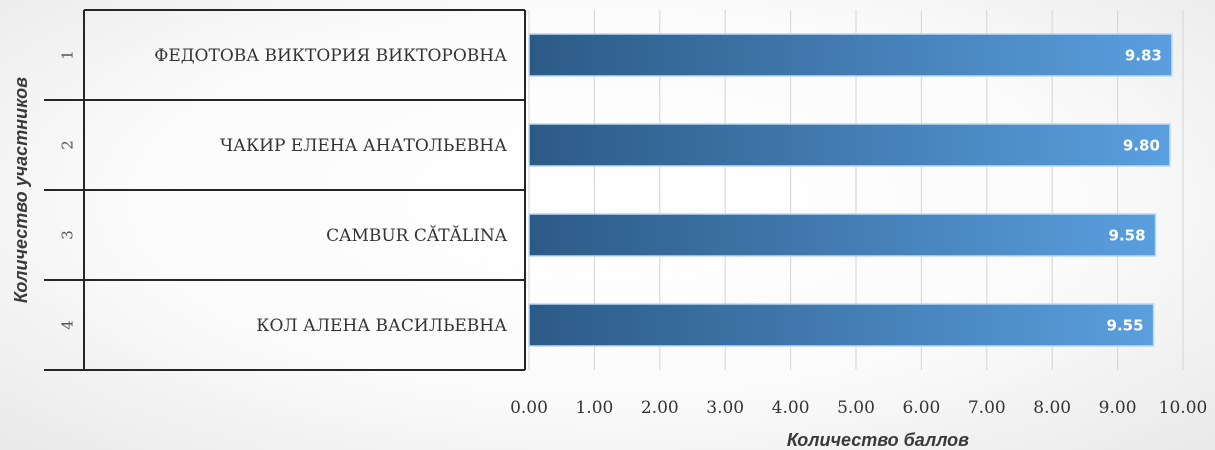 This screenshot has height=450, width=1215. What do you see at coordinates (21, 190) in the screenshot?
I see `y-axis-title: Количество участников` at bounding box center [21, 190].